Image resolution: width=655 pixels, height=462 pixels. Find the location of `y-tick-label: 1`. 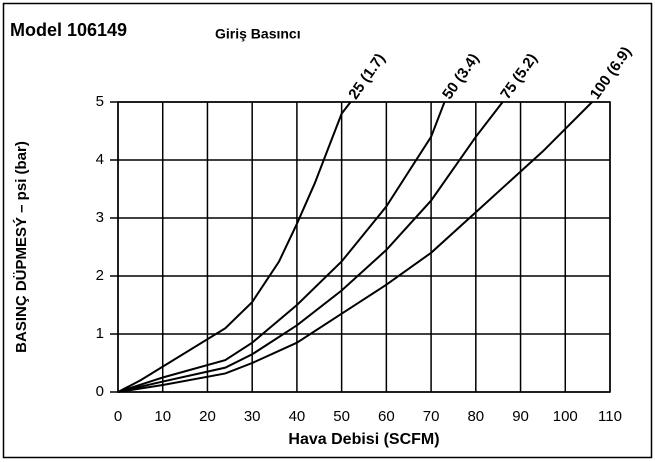

y-tick-label: 1 is located at coordinates (100, 333).